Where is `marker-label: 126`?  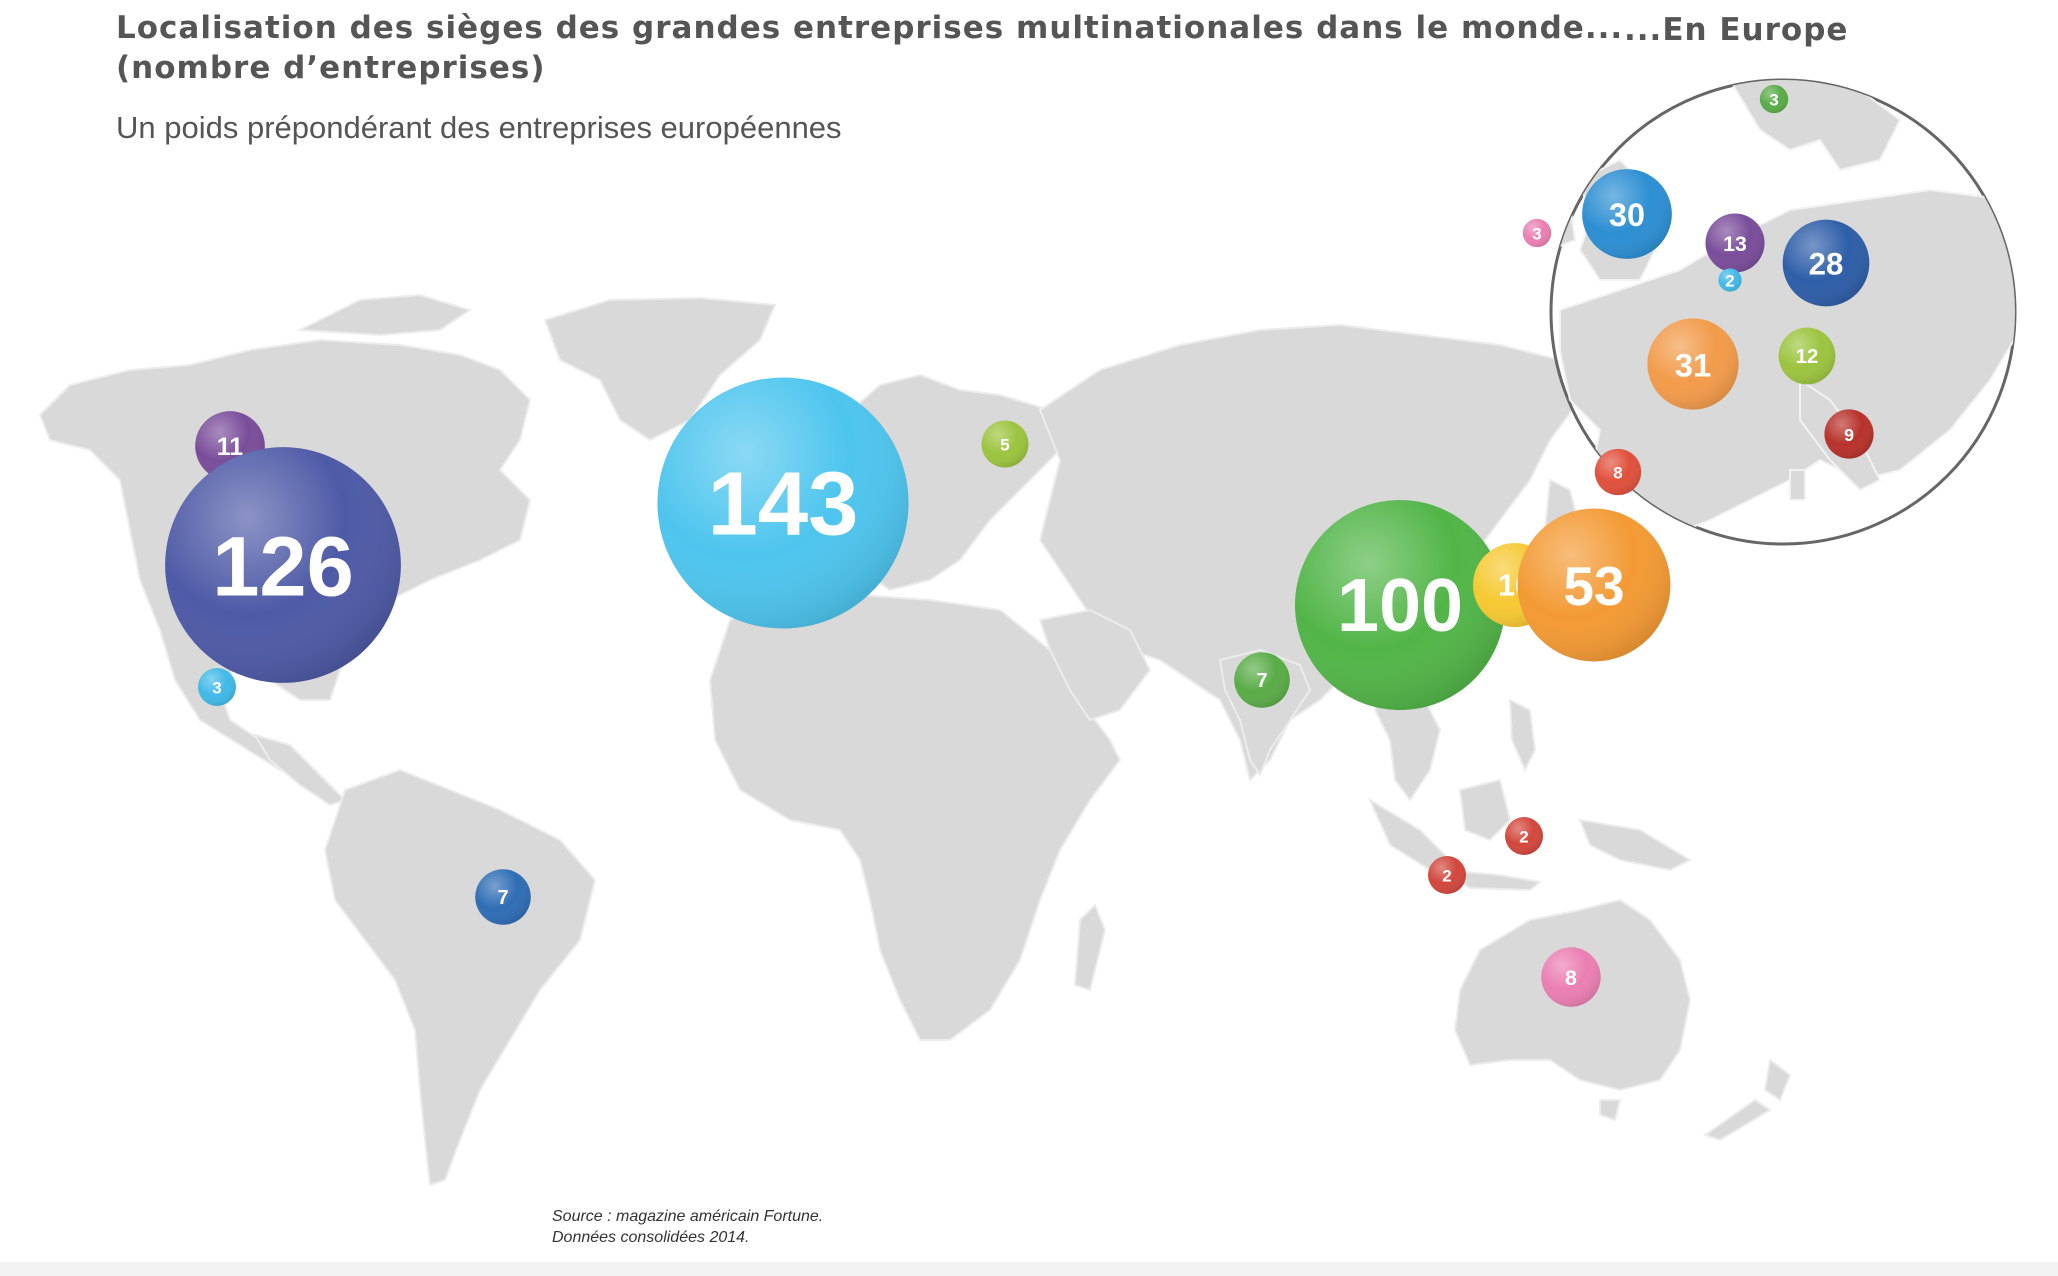 marker-label: 126 is located at coordinates (283, 566).